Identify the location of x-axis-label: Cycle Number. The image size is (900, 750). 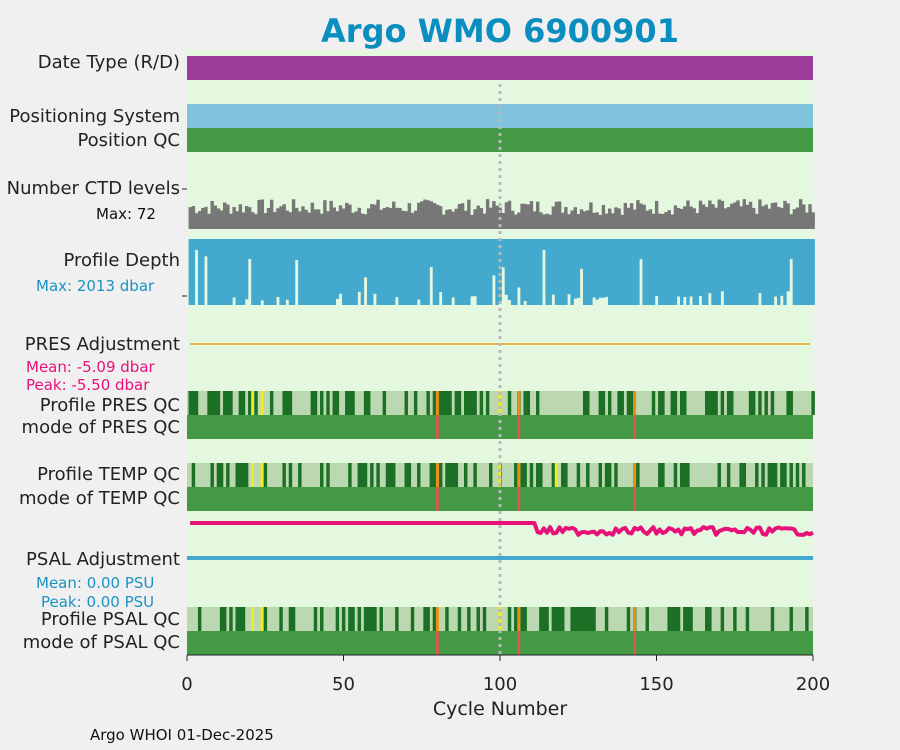
(500, 709).